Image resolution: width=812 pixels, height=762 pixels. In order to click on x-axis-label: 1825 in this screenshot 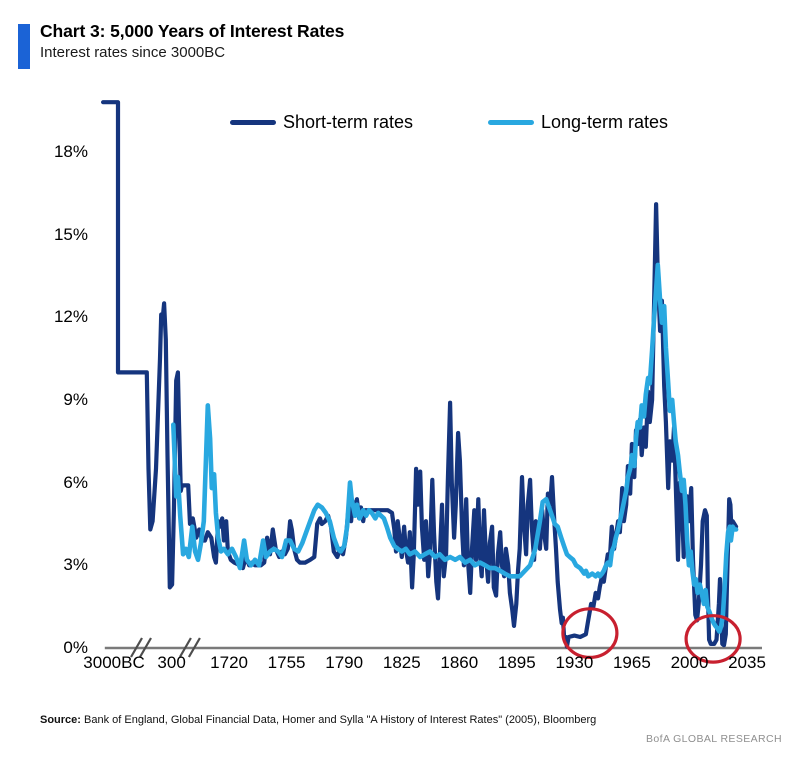, I will do `click(401, 662)`.